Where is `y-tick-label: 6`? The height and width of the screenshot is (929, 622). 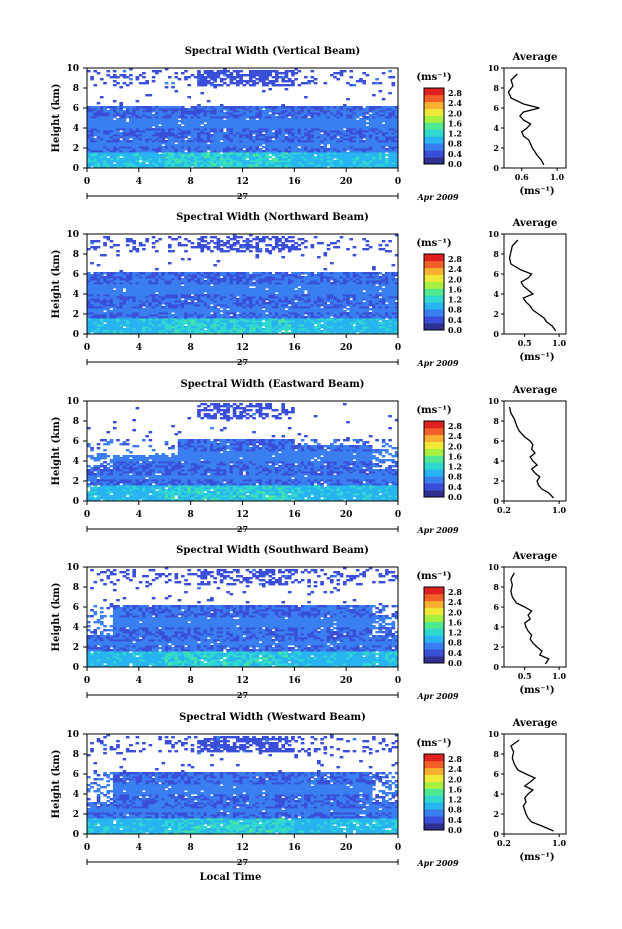 y-tick-label: 6 is located at coordinates (76, 109).